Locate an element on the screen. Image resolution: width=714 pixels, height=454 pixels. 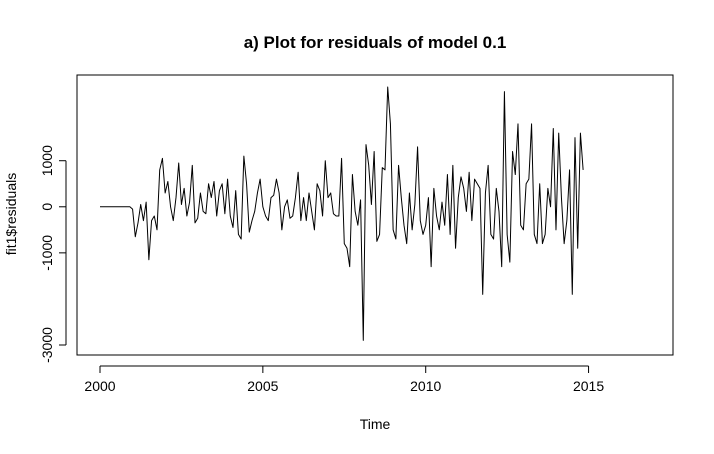
y-tick-label: -1000 is located at coordinates (47, 253).